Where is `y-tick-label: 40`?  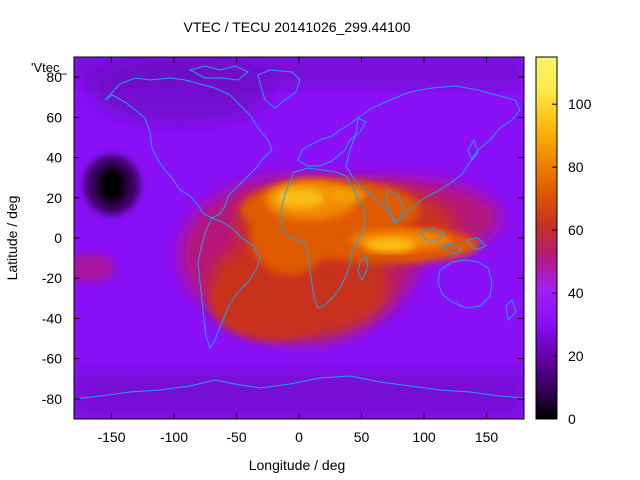 y-tick-label: 40 is located at coordinates (54, 158).